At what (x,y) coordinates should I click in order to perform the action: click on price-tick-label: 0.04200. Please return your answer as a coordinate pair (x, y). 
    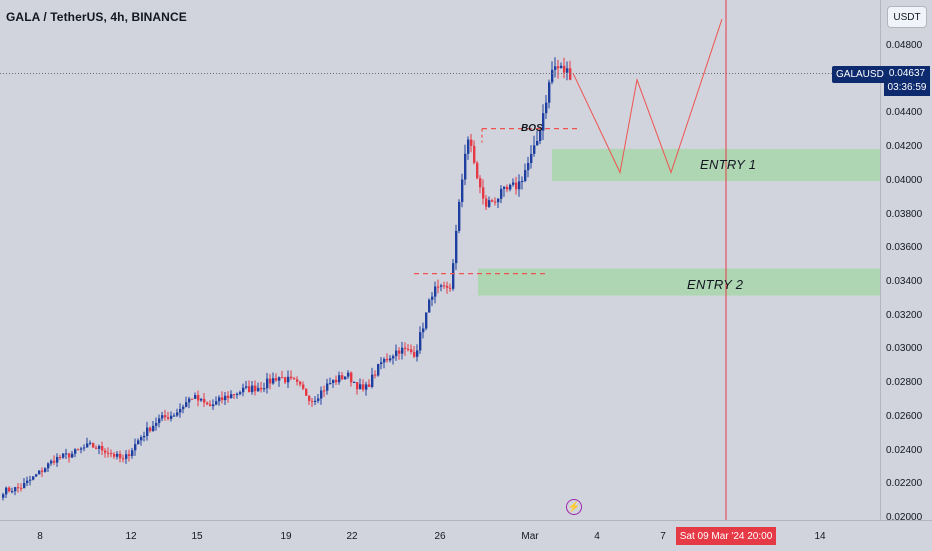
    Looking at the image, I should click on (904, 147).